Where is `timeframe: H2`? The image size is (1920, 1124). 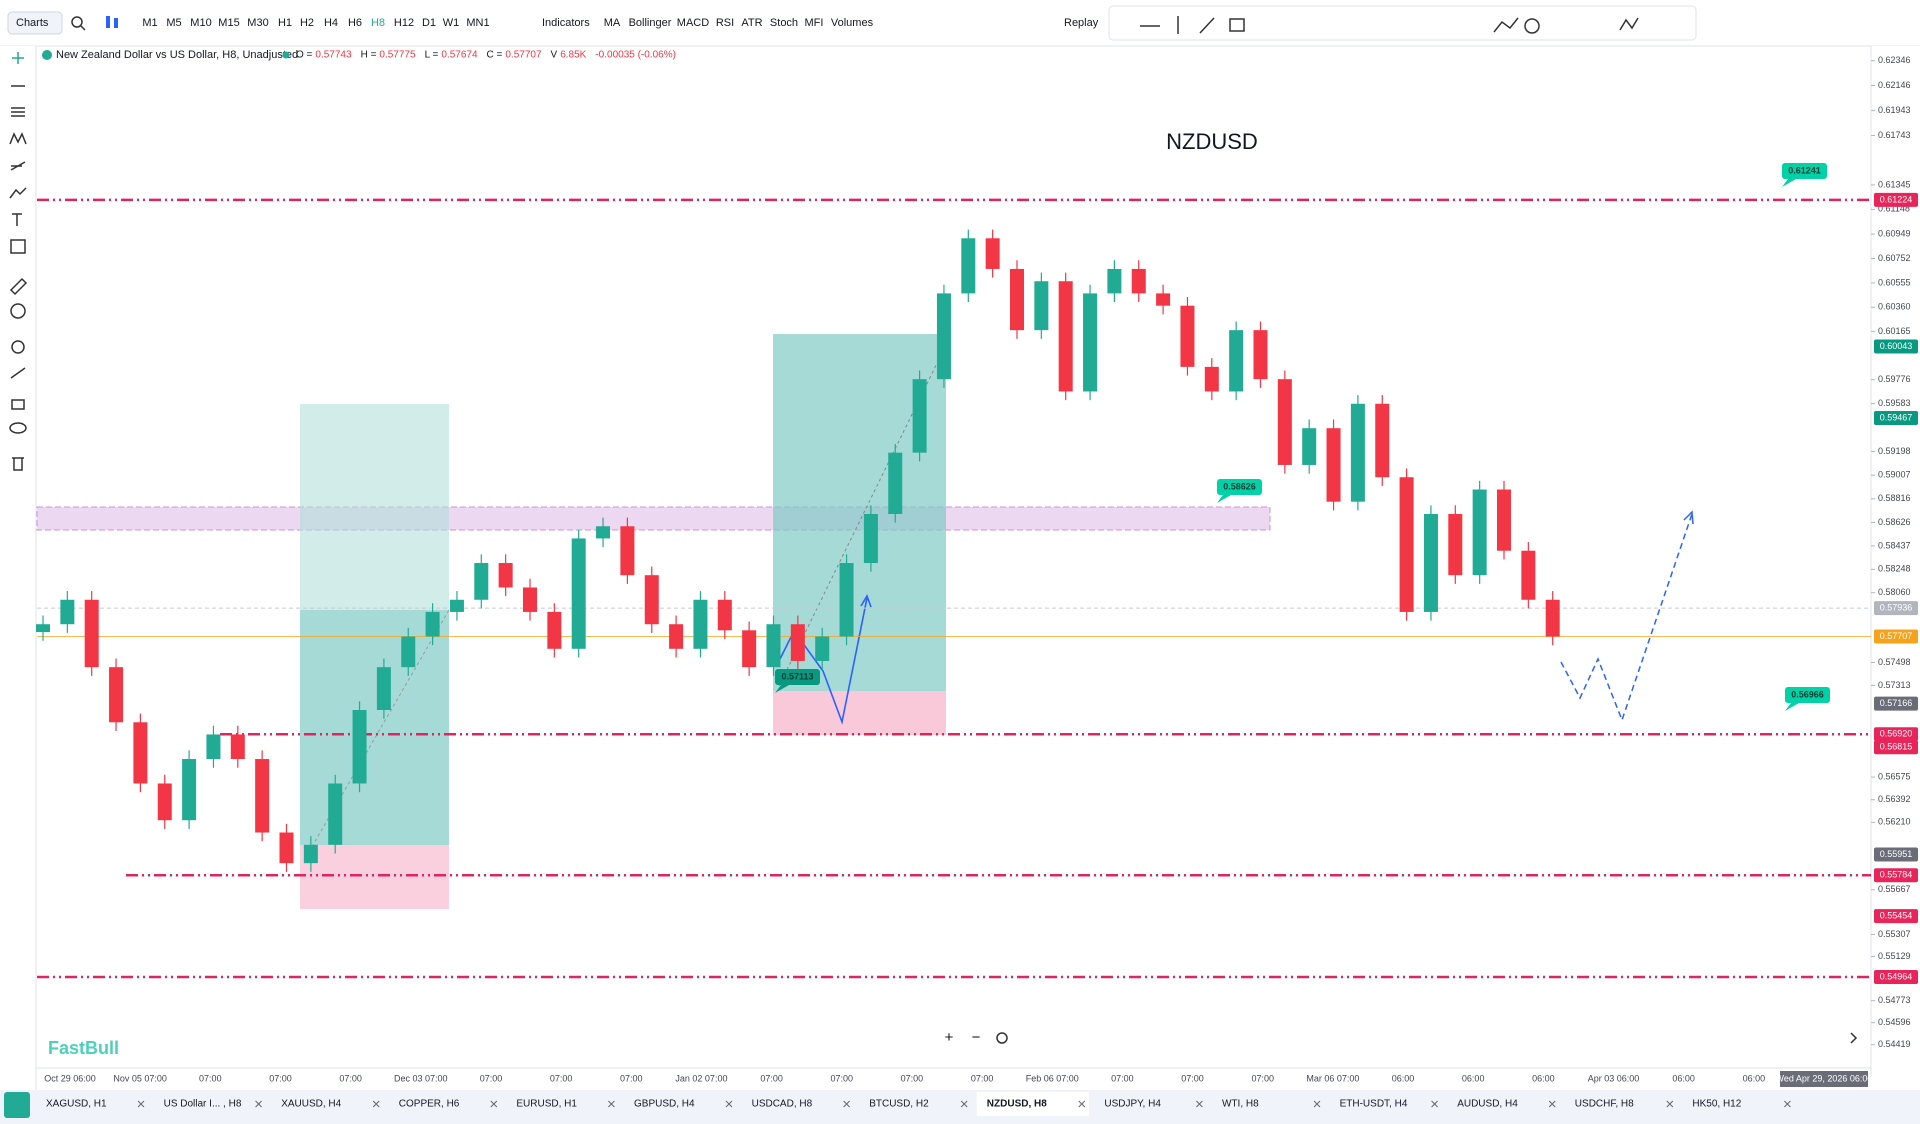
timeframe: H2 is located at coordinates (307, 23).